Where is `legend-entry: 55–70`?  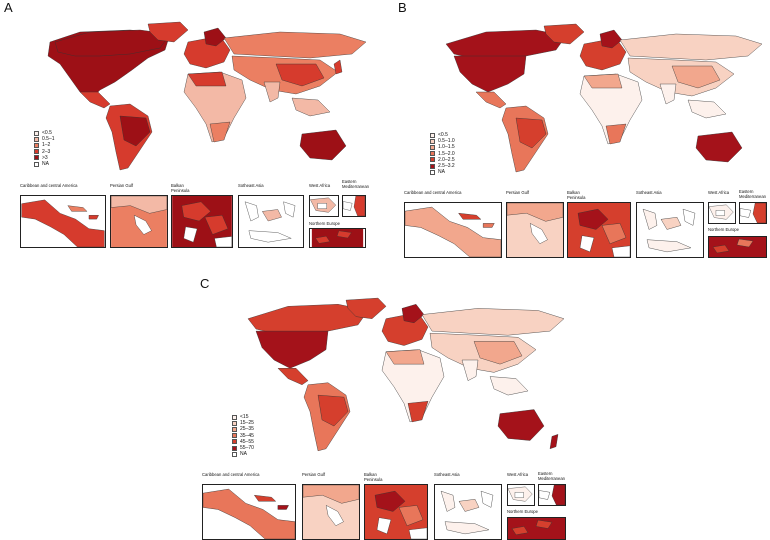
legend-entry: 55–70 is located at coordinates (243, 448).